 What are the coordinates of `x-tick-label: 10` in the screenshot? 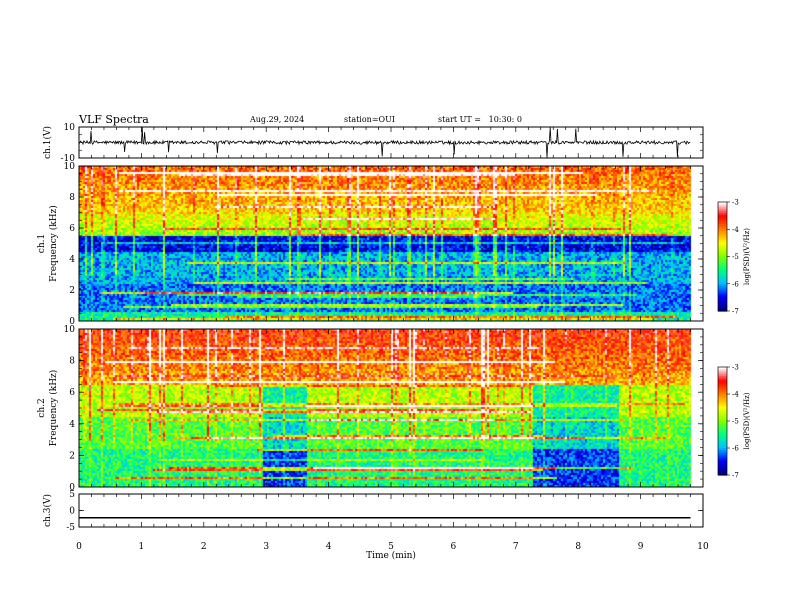 It's located at (703, 547).